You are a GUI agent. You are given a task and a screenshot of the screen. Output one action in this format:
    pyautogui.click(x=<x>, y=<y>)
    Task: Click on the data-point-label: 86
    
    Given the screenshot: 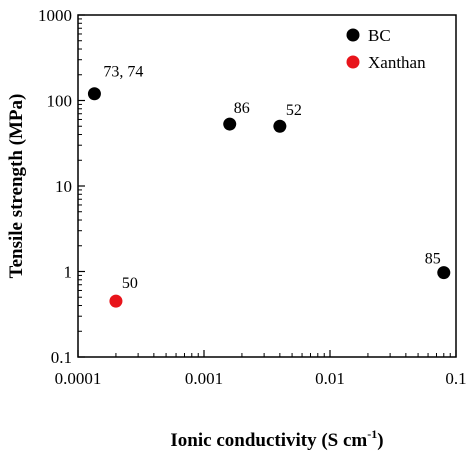 What is the action you would take?
    pyautogui.click(x=242, y=108)
    